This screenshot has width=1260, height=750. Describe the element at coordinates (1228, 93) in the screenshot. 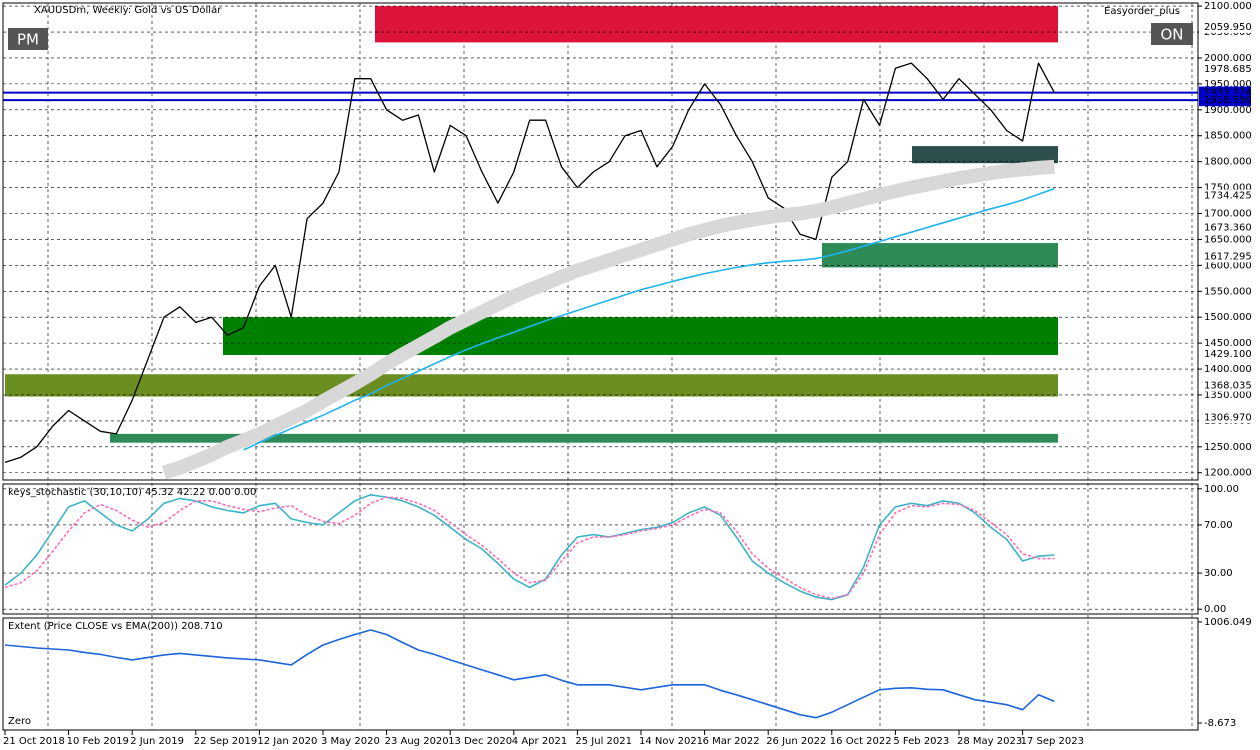

I see `price-level-label: 1933.224` at that location.